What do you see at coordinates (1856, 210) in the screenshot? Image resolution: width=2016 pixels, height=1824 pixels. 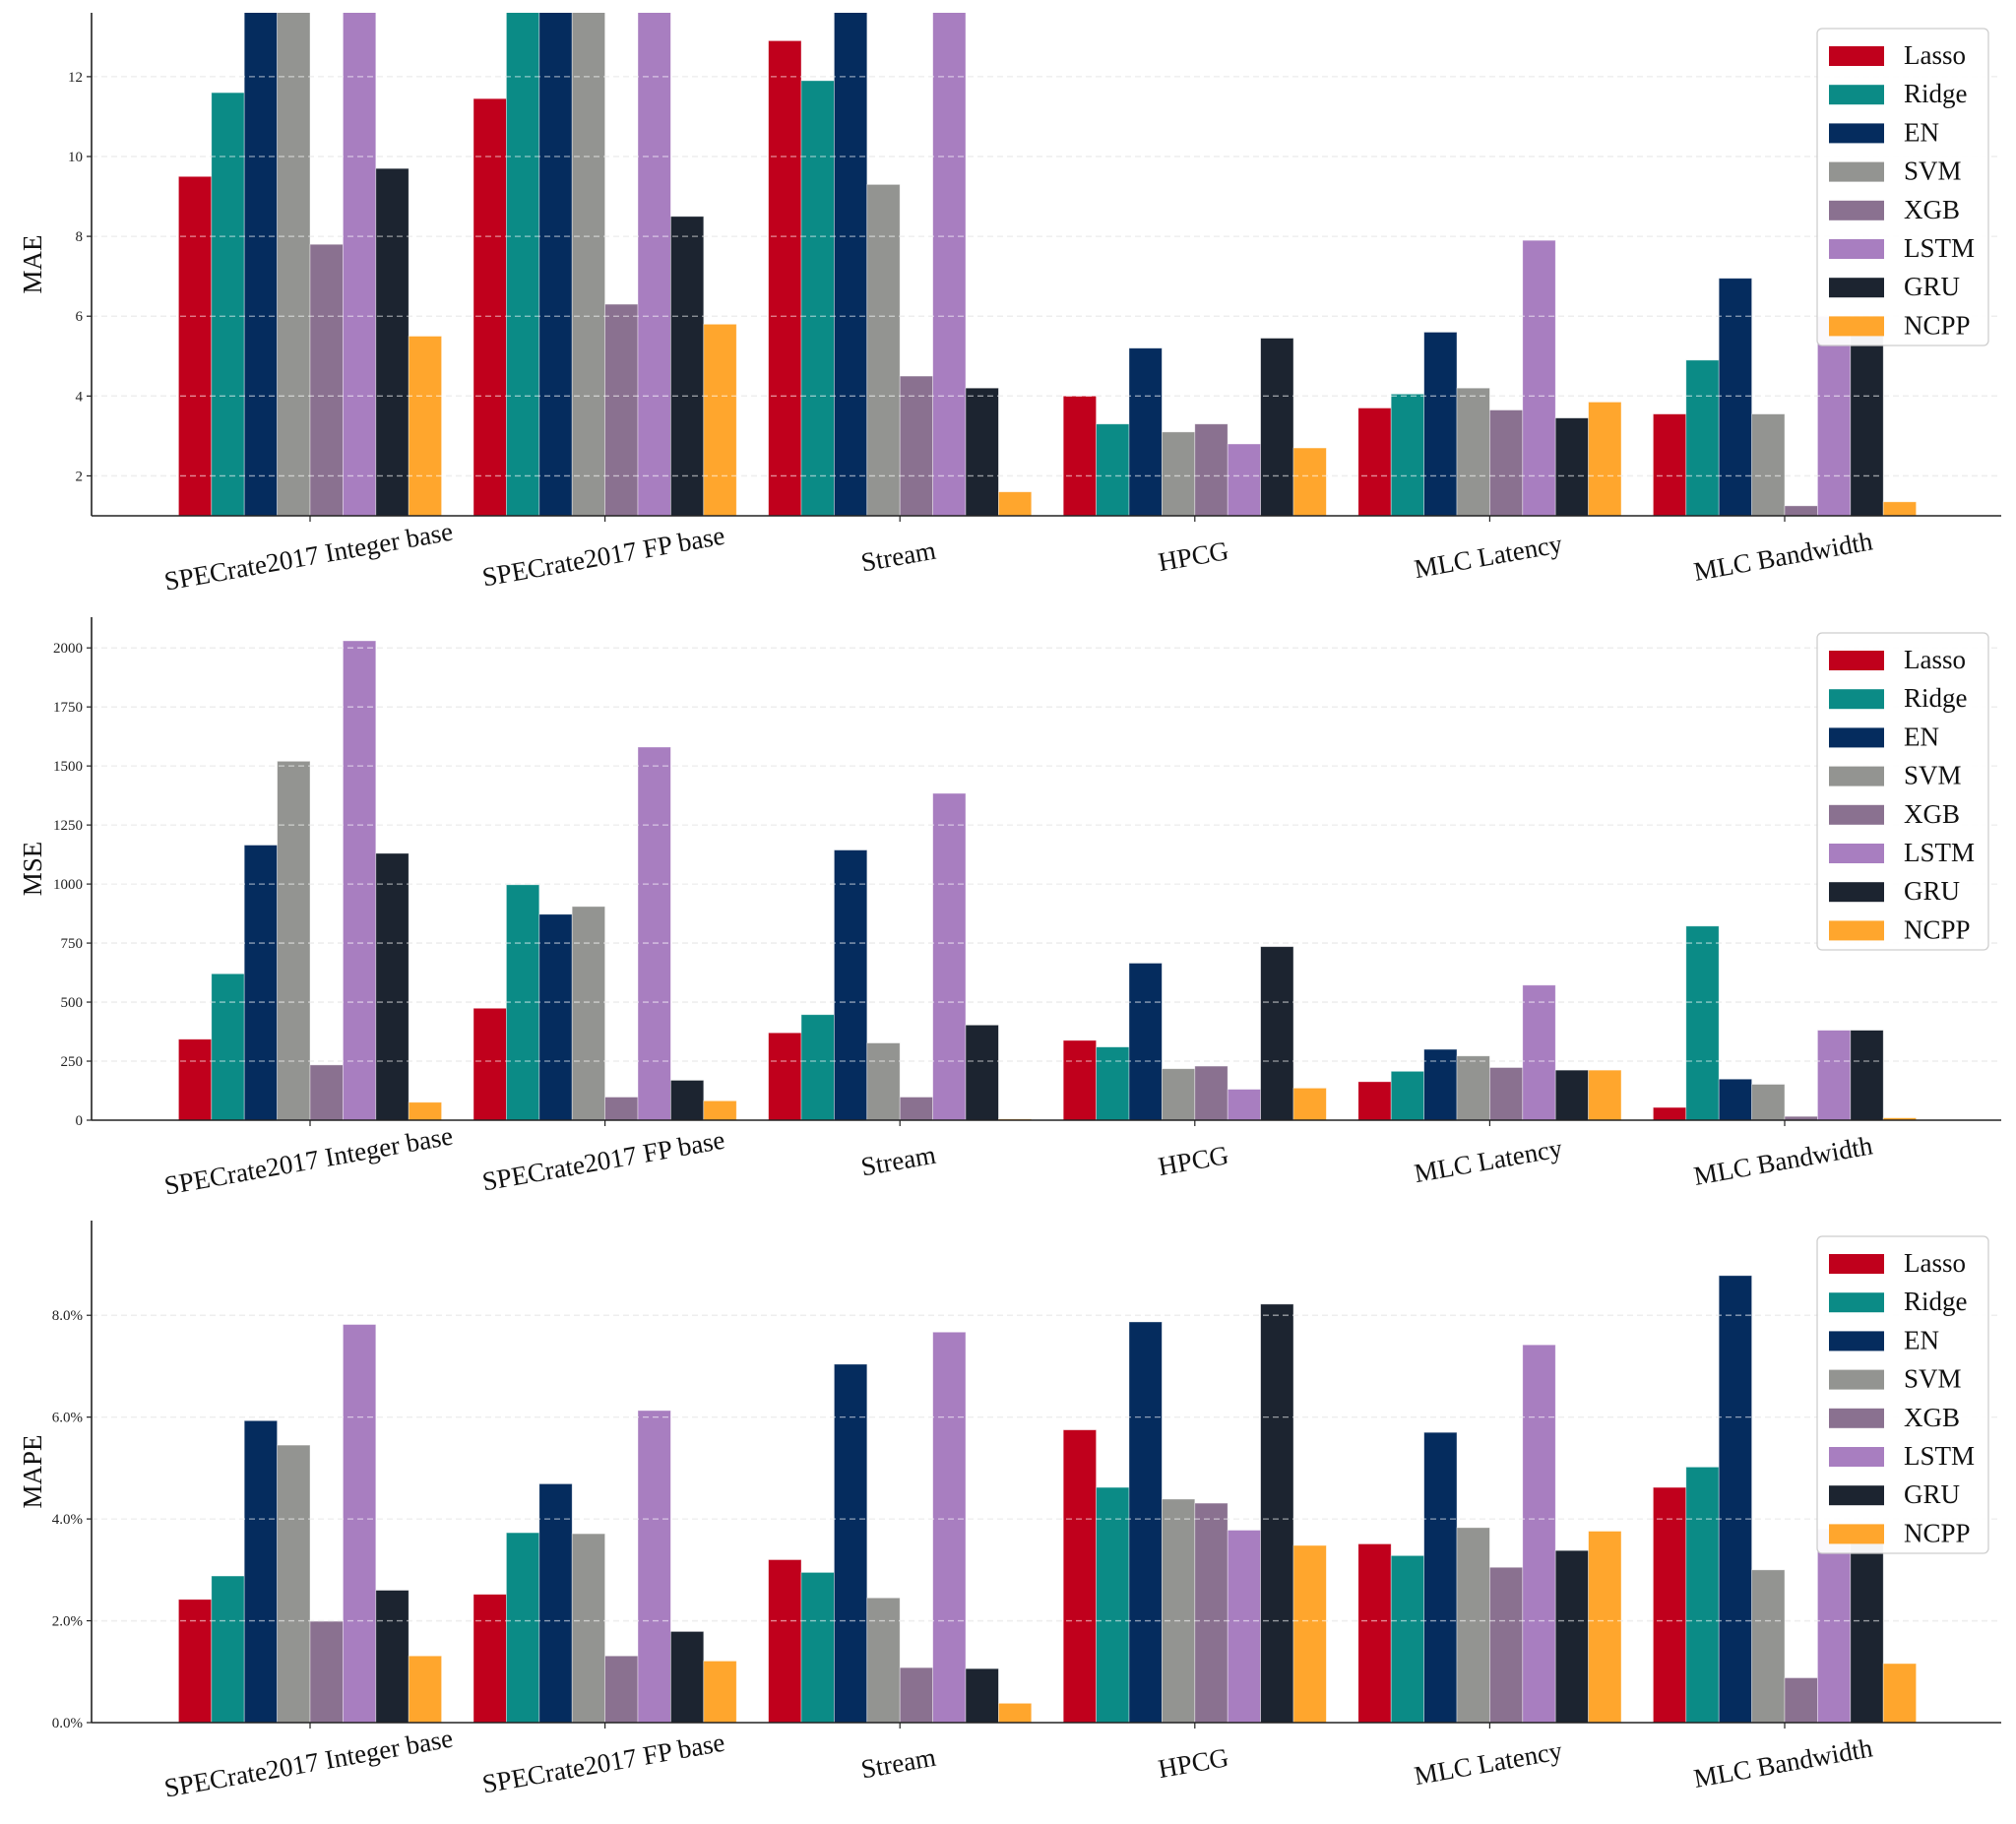 I see `legend-swatch-xgb` at bounding box center [1856, 210].